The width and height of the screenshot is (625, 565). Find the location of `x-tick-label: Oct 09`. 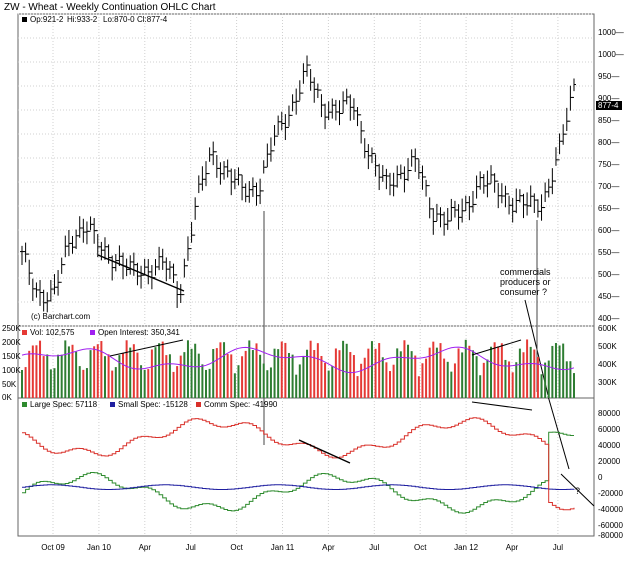

x-tick-label: Oct 09 is located at coordinates (53, 547).